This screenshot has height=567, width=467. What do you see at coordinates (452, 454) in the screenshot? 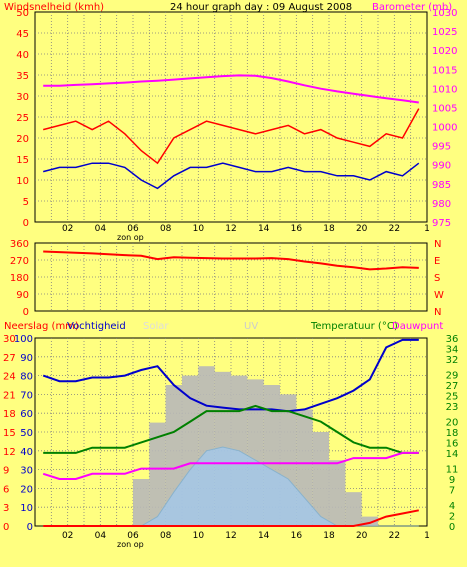
I see `temperature-tick: 14` at bounding box center [452, 454].